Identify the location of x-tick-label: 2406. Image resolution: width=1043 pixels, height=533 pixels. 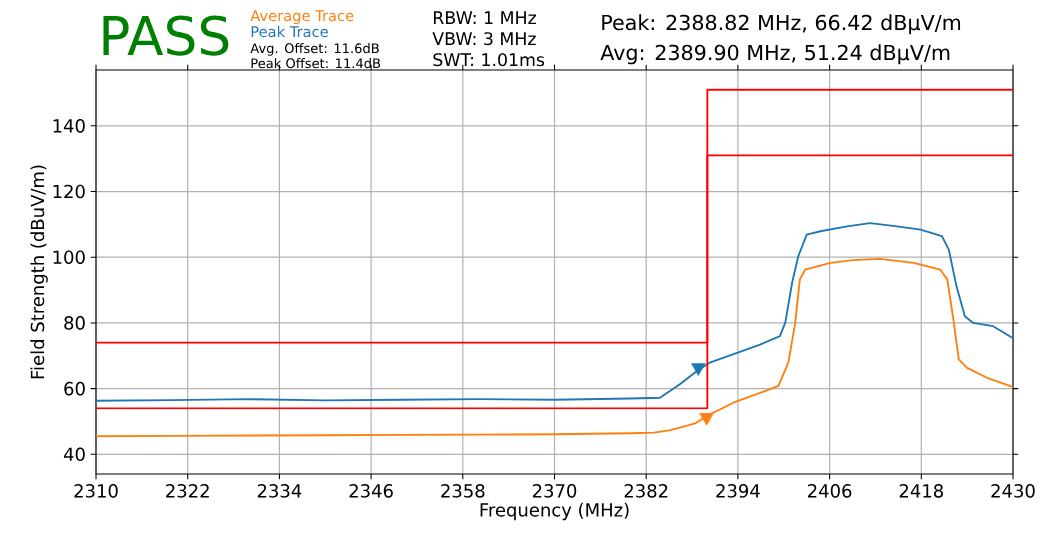
(830, 491).